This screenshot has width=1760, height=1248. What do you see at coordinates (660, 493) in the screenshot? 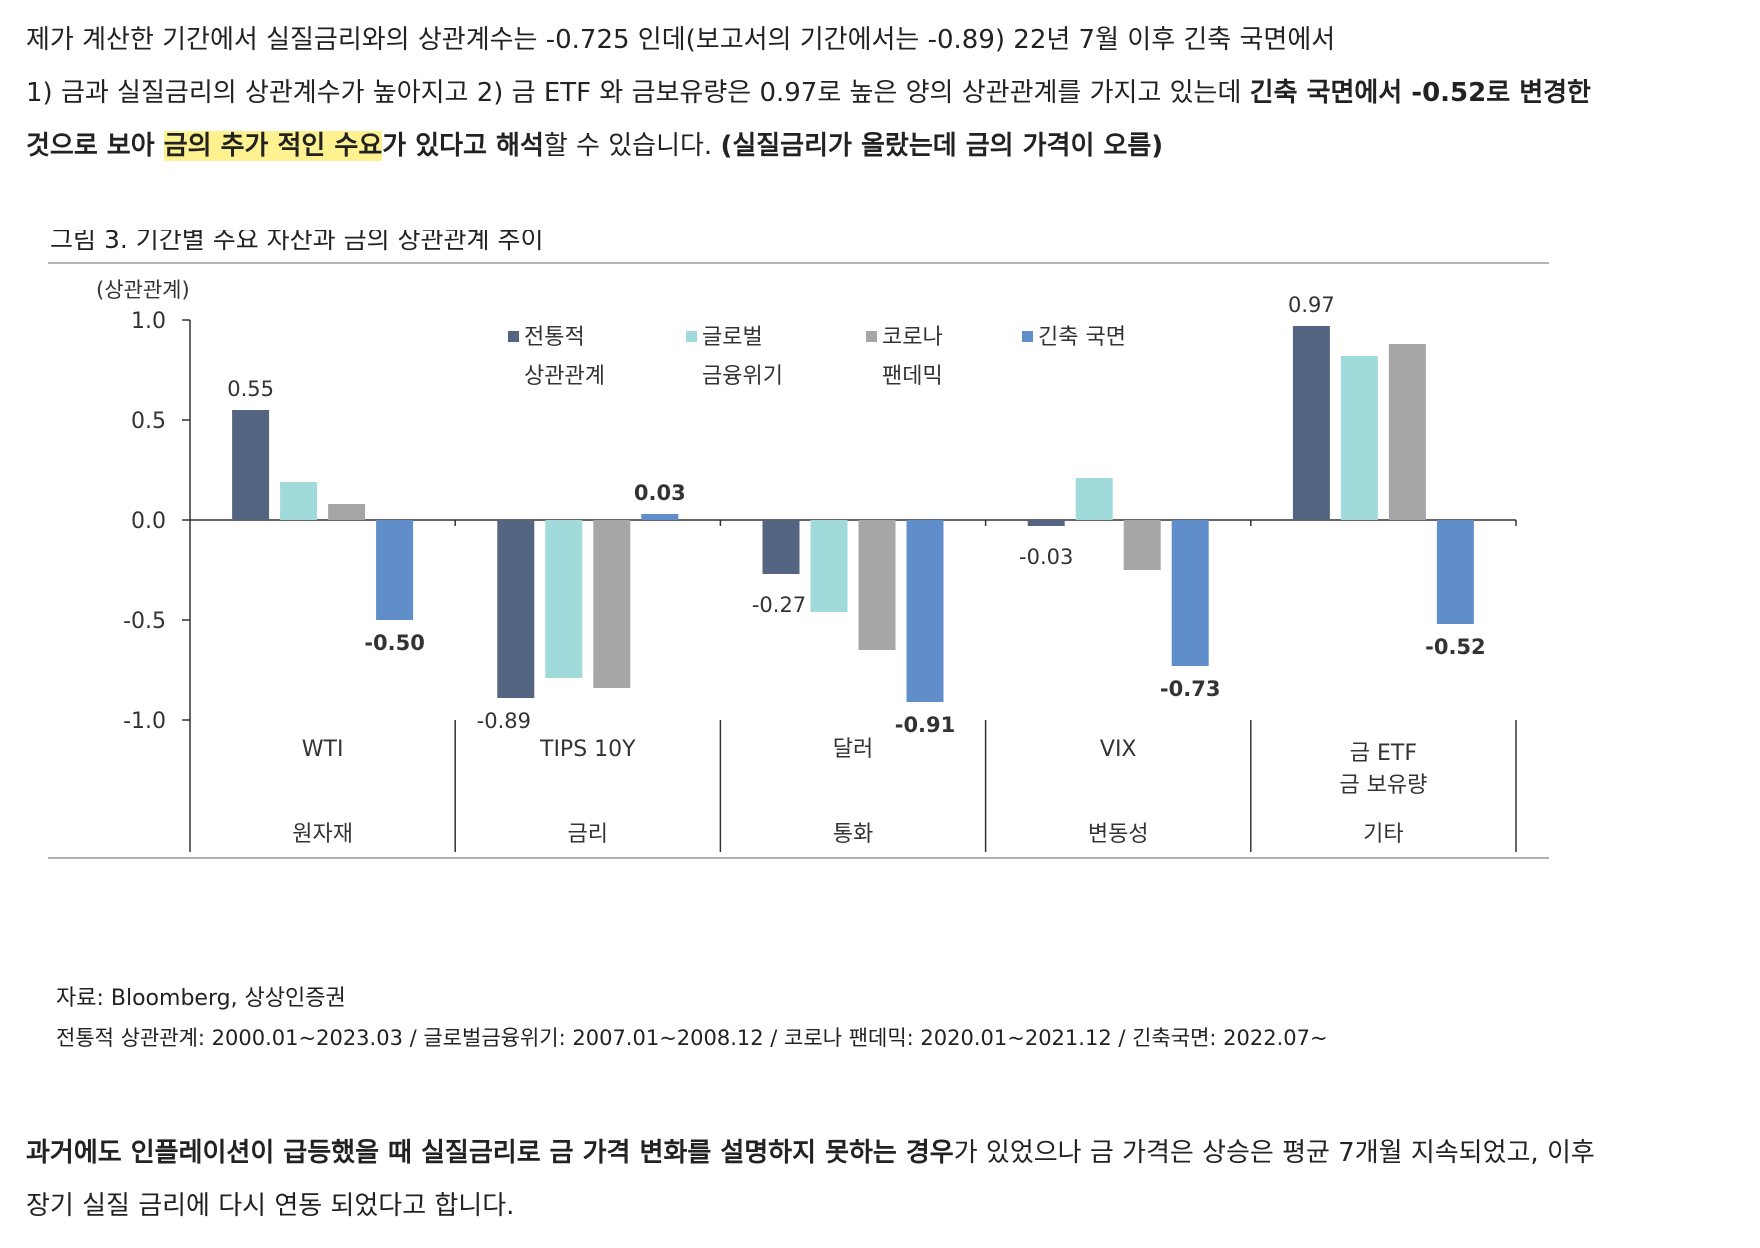
I see `data-label: 0.03` at bounding box center [660, 493].